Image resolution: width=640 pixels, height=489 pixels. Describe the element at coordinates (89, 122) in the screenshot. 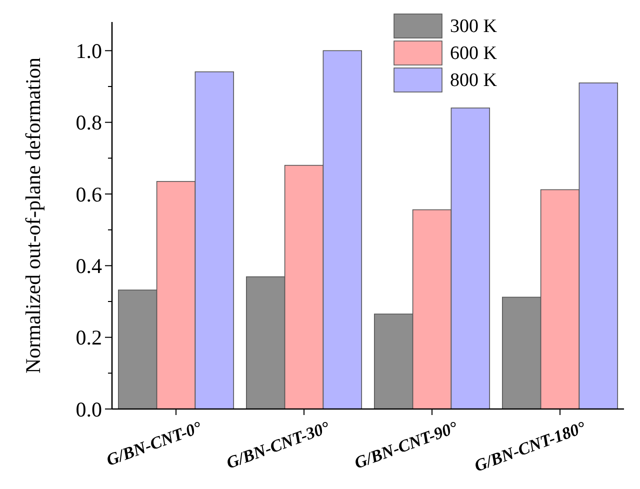

I see `y-tick-label: 0.8` at that location.